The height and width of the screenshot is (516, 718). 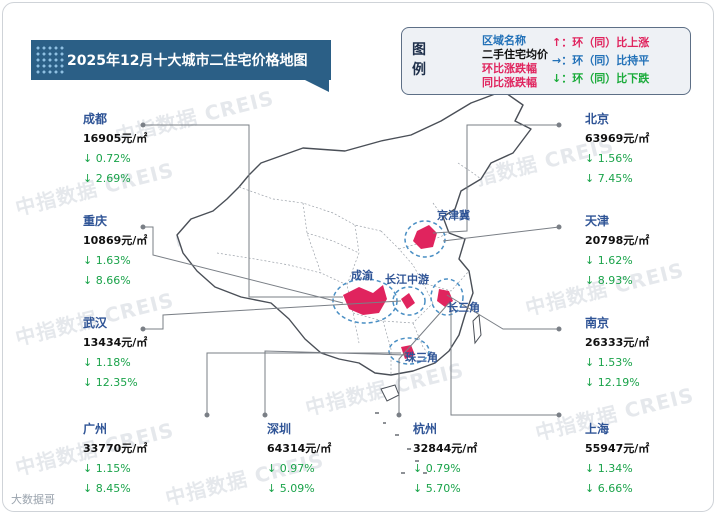 What do you see at coordinates (365, 300) in the screenshot?
I see `chengyu-highlight` at bounding box center [365, 300].